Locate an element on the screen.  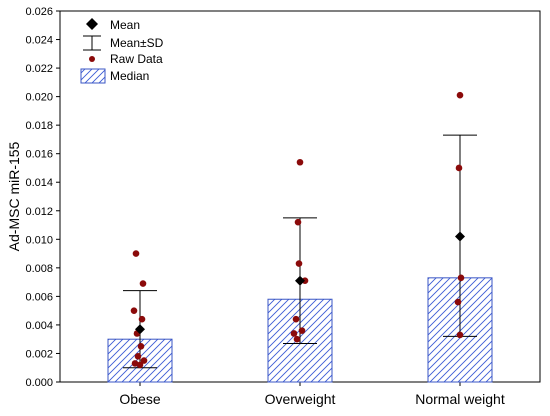
legend-raw-data-icon is located at coordinates (92, 59).